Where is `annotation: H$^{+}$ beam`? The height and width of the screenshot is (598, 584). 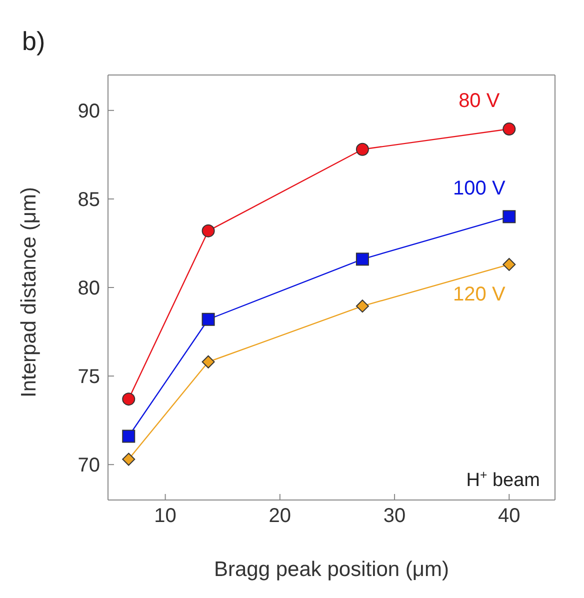 annotation: H$^{+}$ beam is located at coordinates (503, 479).